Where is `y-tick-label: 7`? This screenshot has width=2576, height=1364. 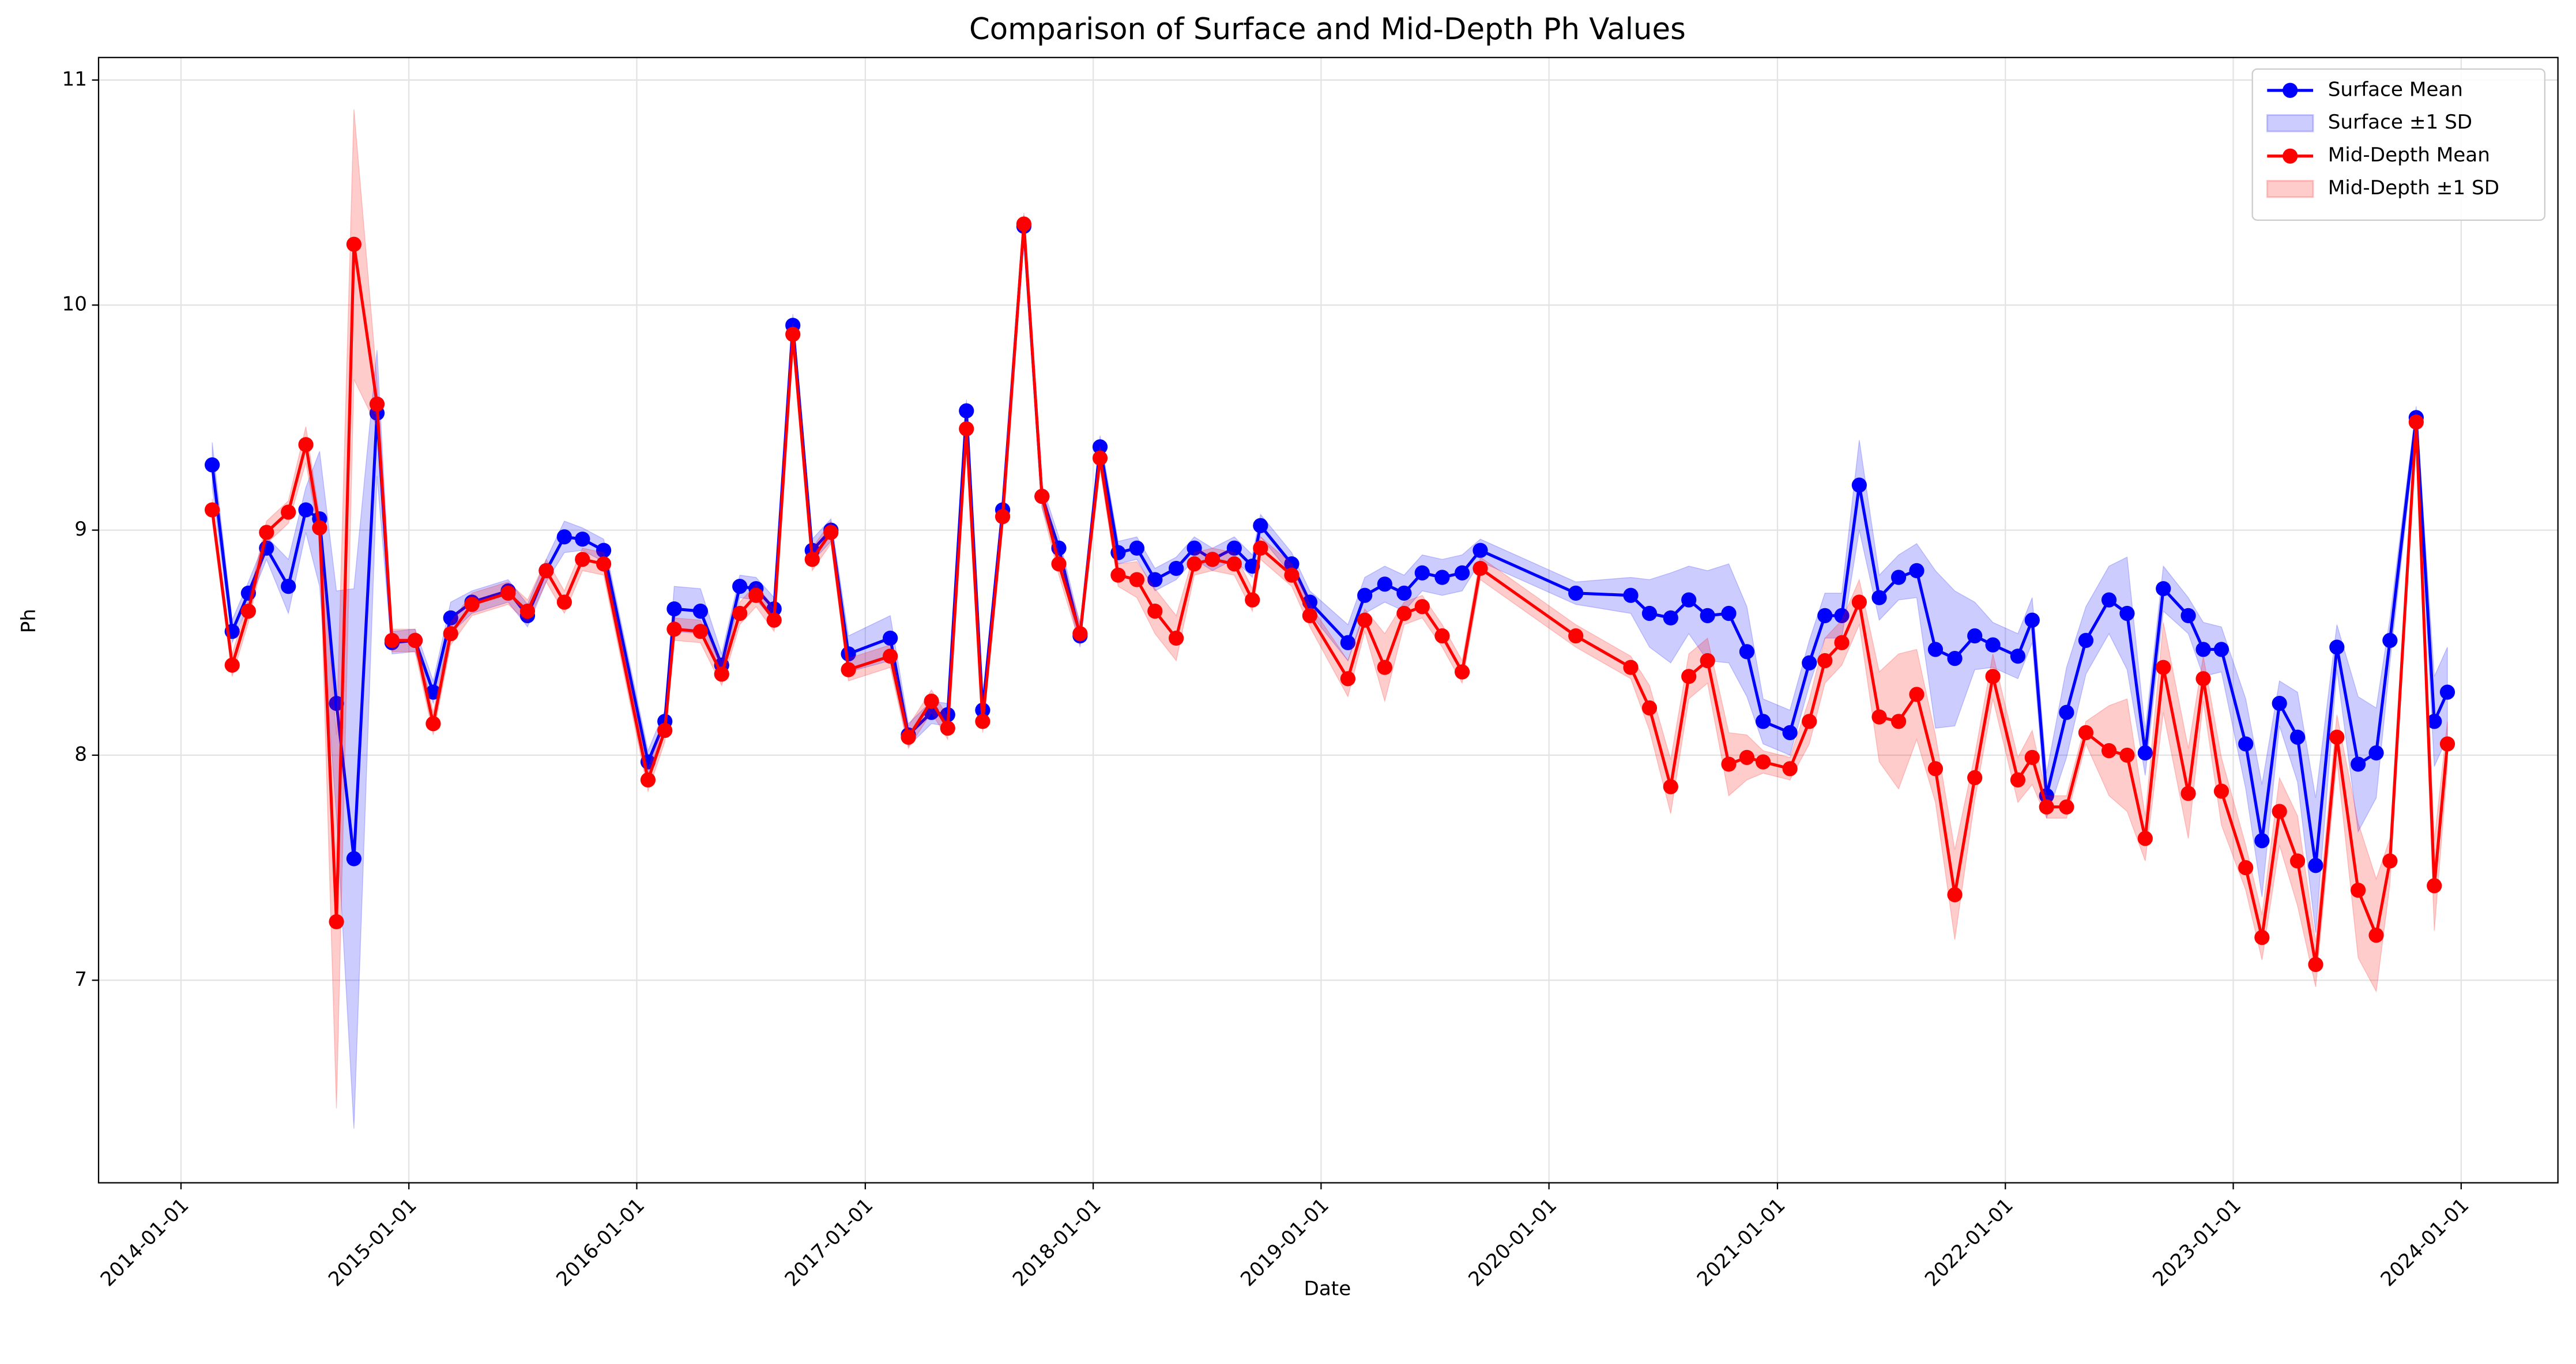
y-tick-label: 7 is located at coordinates (80, 979).